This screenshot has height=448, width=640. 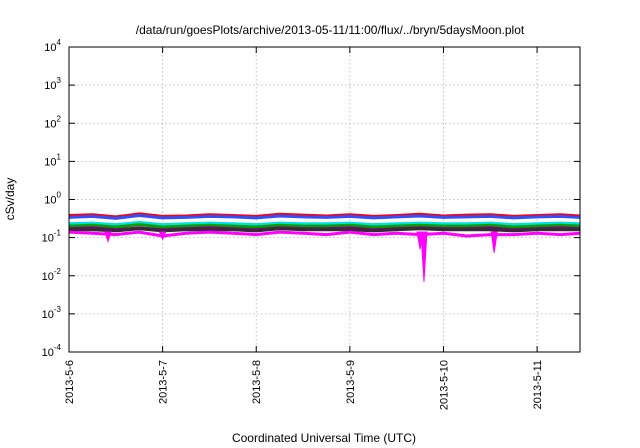 I want to click on x-axis-label: Coordinated Universal Time (UTC), so click(x=324, y=438).